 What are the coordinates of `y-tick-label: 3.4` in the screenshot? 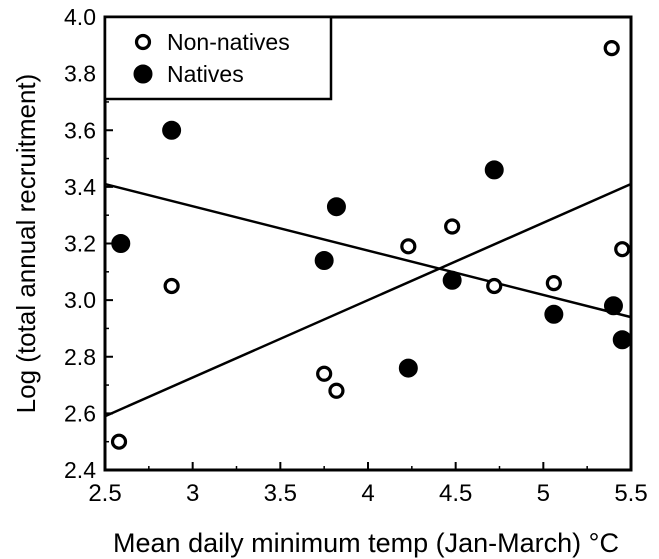 It's located at (80, 187).